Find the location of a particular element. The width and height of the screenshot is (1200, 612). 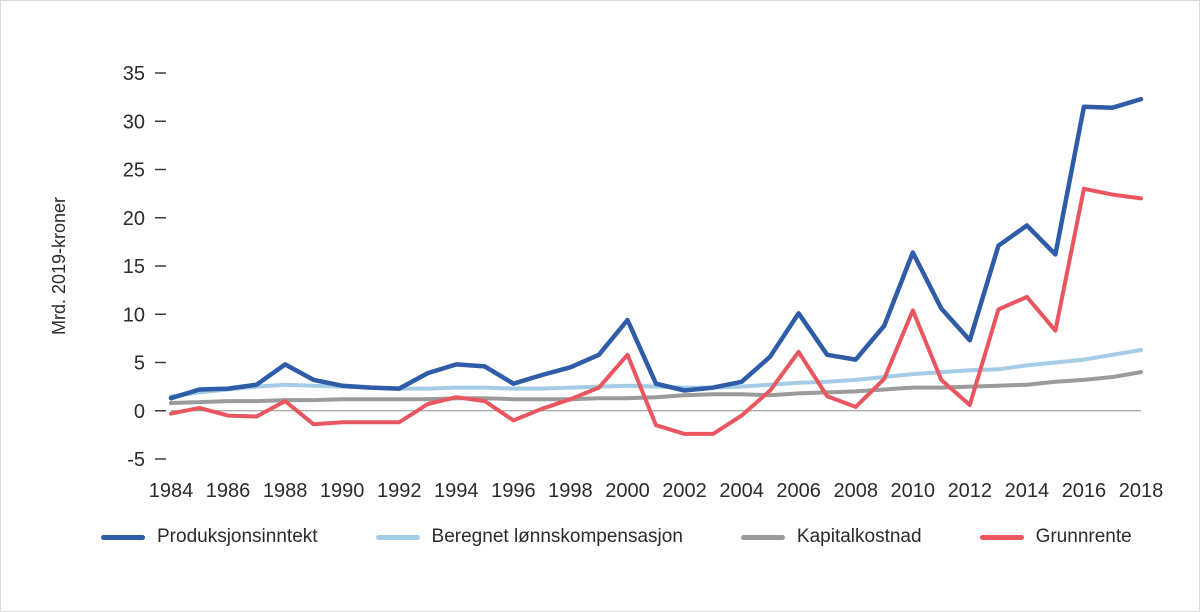

x-tick-label: 1986 is located at coordinates (228, 491).